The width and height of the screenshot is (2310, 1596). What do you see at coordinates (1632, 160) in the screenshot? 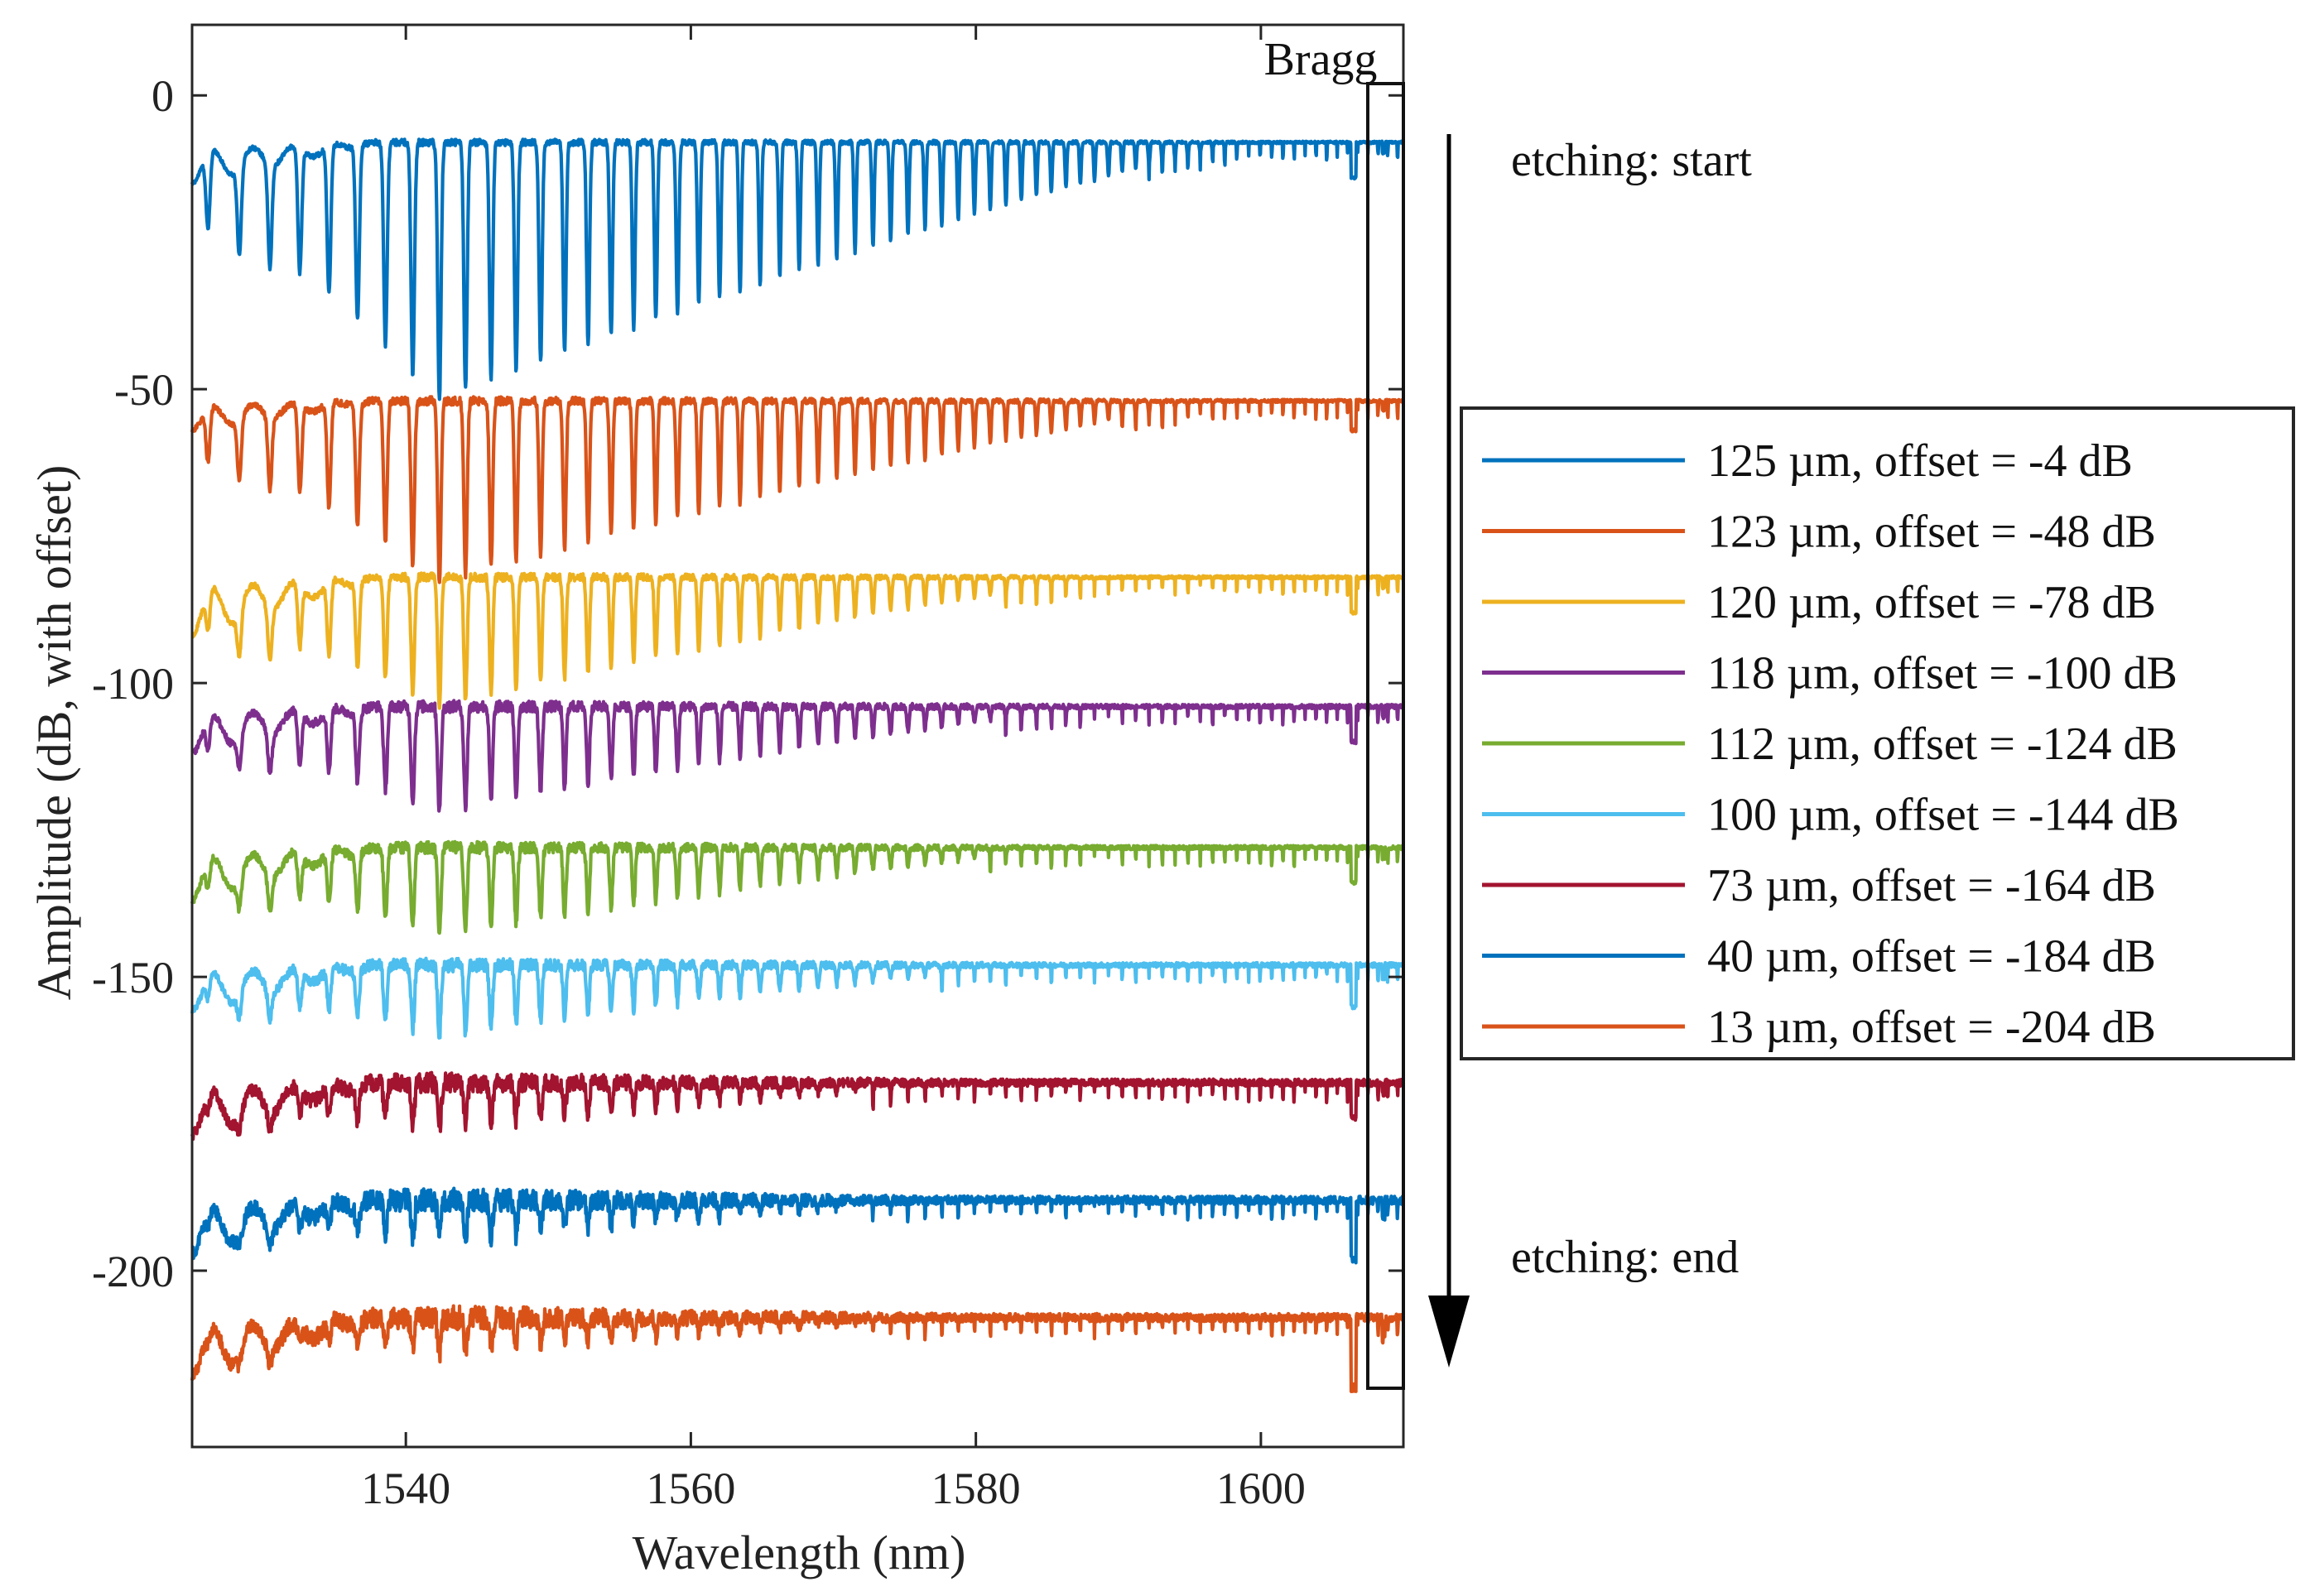
I see `etching-start-label: etching: start` at bounding box center [1632, 160].